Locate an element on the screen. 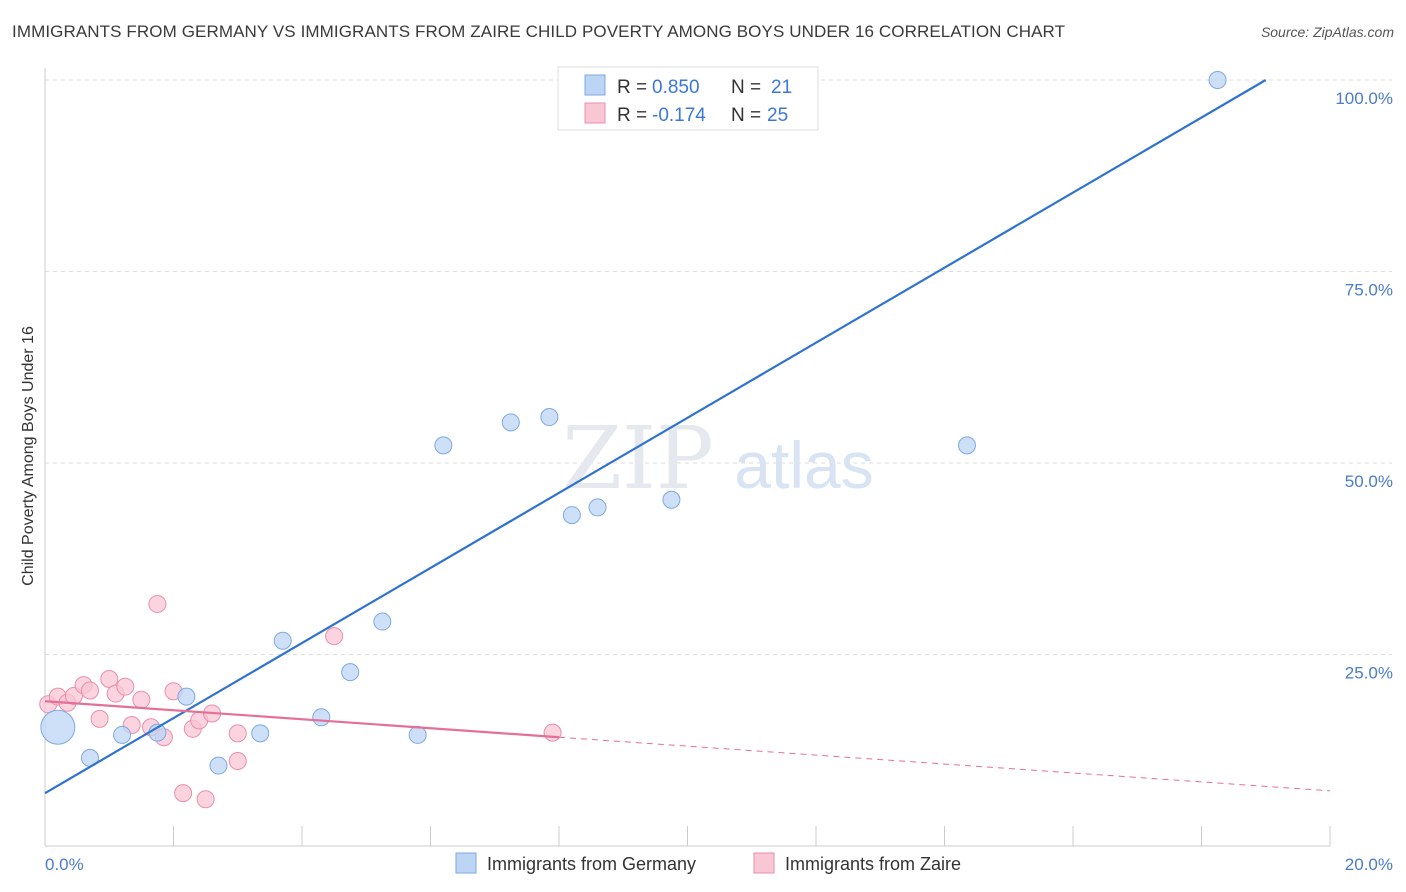 This screenshot has height=892, width=1406. y-tick-label-2: 75.0% is located at coordinates (1369, 290).